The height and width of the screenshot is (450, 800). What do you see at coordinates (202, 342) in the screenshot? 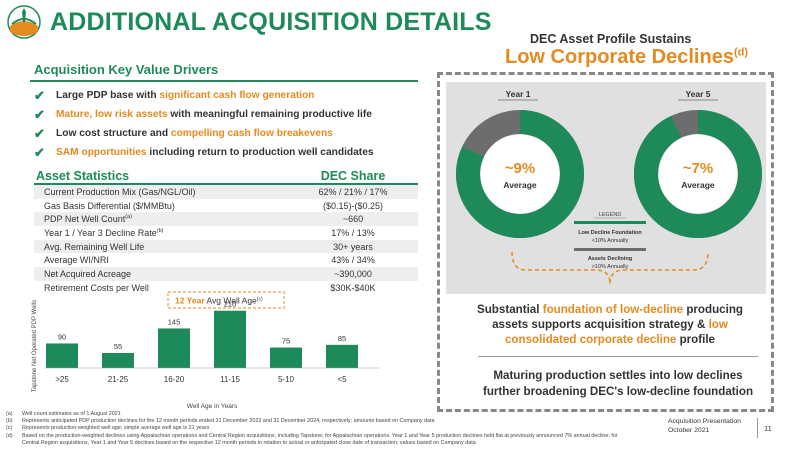
I see `bar-group: 90 >25 55 21-25 145 16-20 210 11-15 75 5-10 85 <5` at bounding box center [202, 342].